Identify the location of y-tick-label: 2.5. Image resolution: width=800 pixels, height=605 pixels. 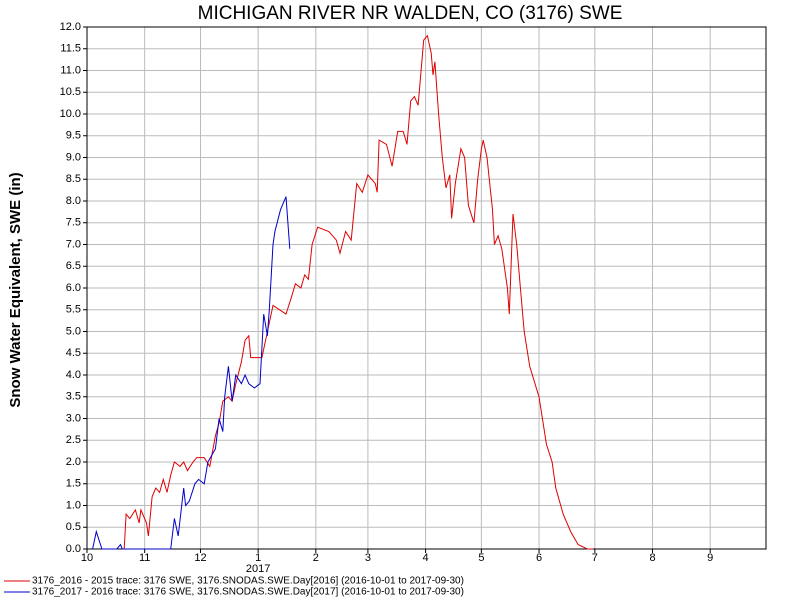
(73, 440).